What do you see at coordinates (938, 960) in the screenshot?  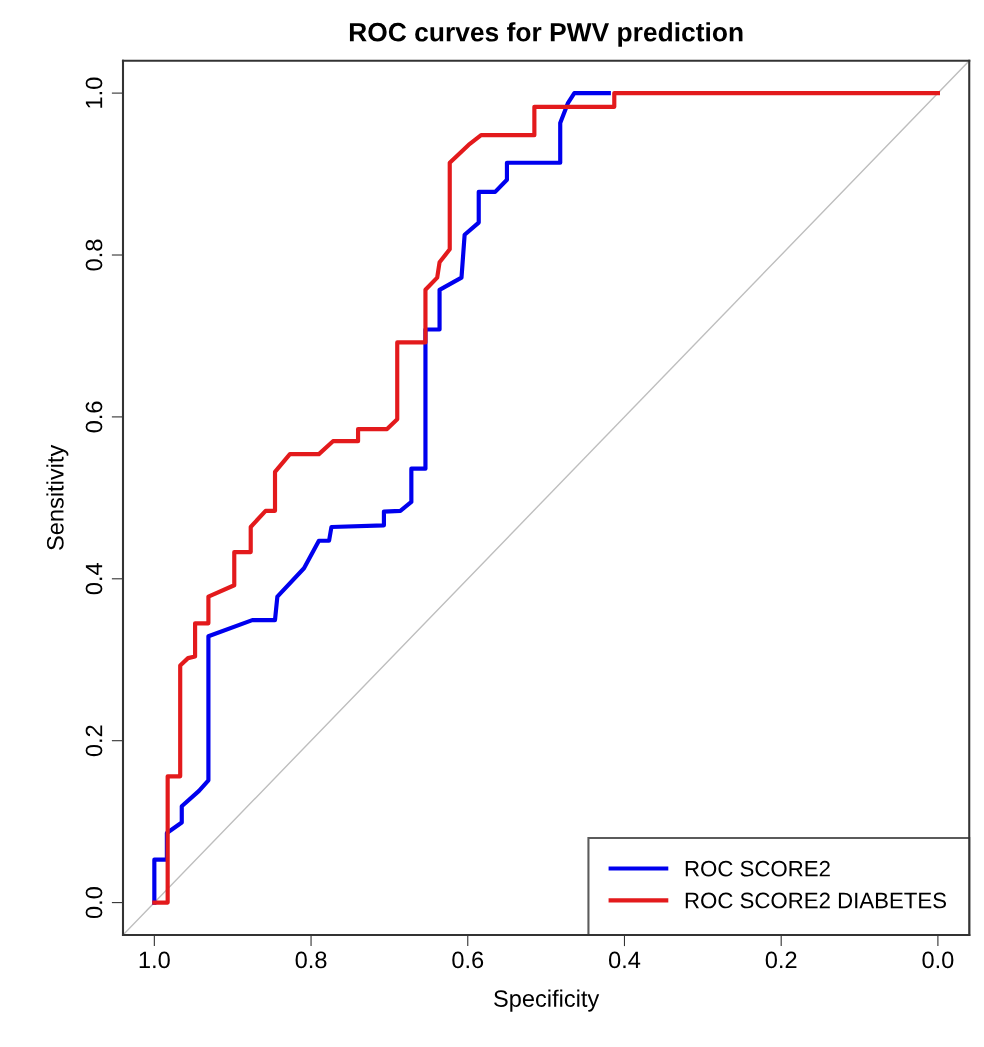 I see `x-tick-label: 0.0` at bounding box center [938, 960].